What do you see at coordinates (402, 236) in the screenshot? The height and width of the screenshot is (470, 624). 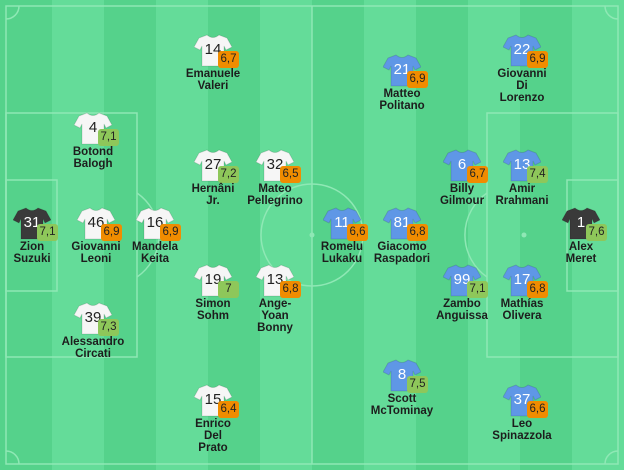 I see `player-card: 81 6,8 Giacomo Raspadori` at bounding box center [402, 236].